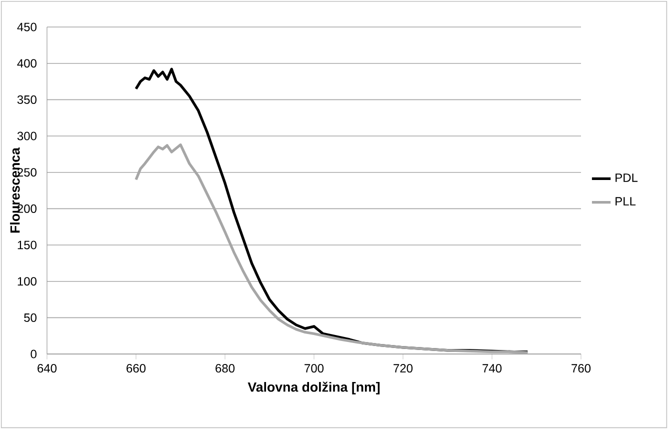 Image resolution: width=668 pixels, height=429 pixels. Describe the element at coordinates (26, 27) in the screenshot. I see `y-tick-label: 450` at that location.